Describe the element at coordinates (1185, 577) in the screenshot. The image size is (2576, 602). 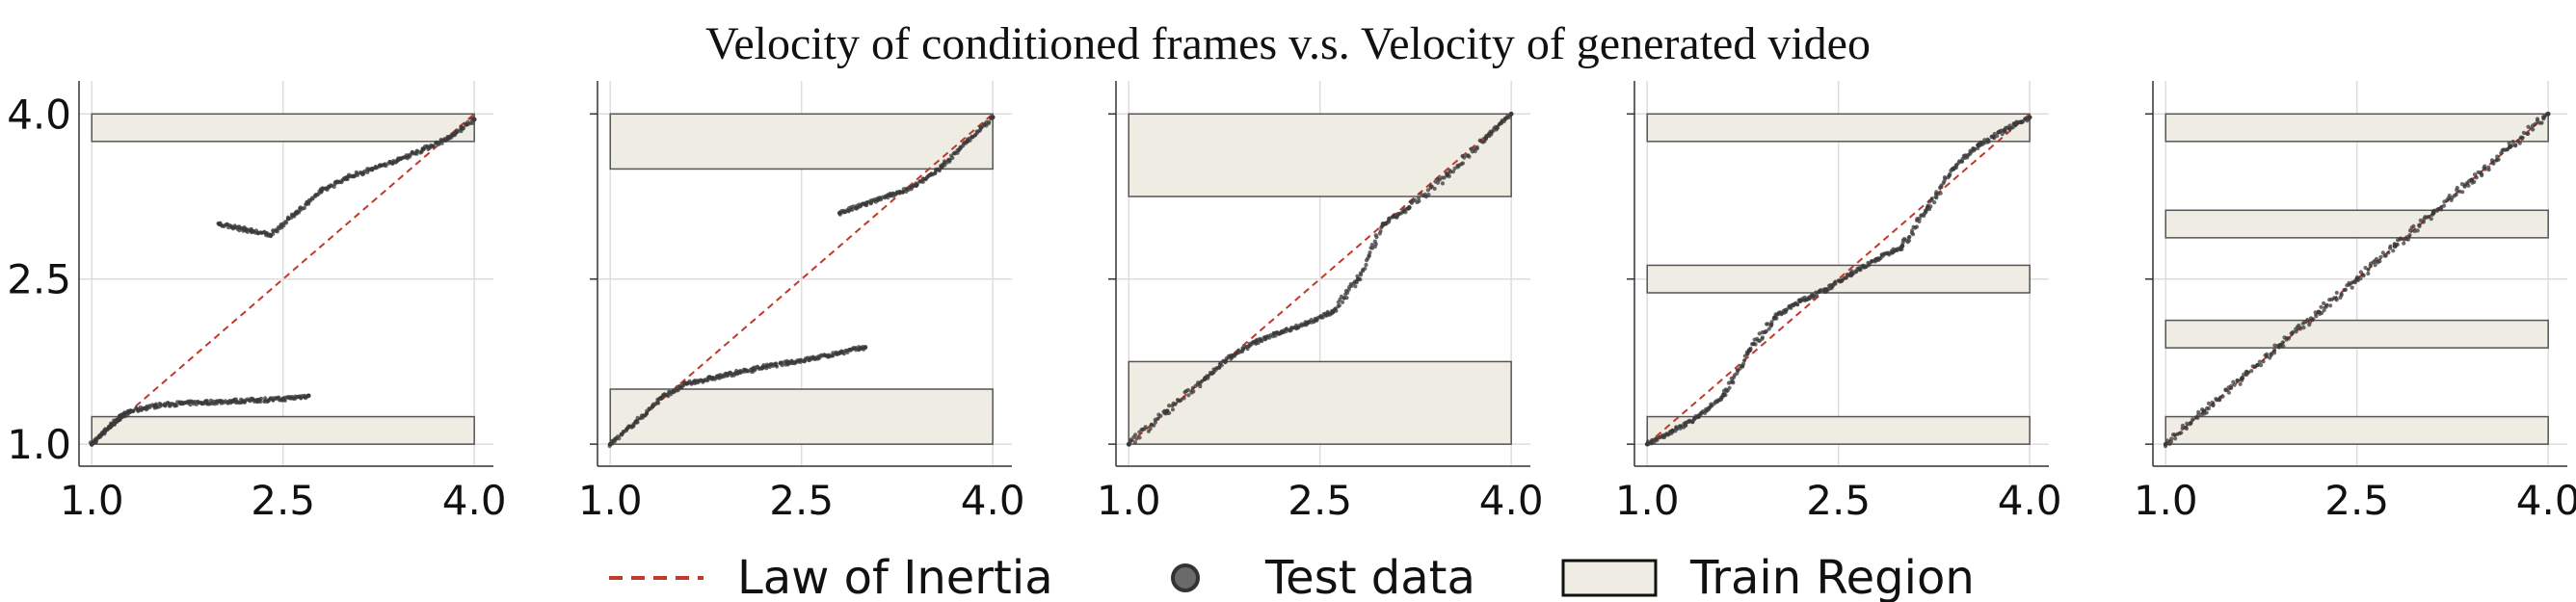
I see `legend-test-swatch` at that location.